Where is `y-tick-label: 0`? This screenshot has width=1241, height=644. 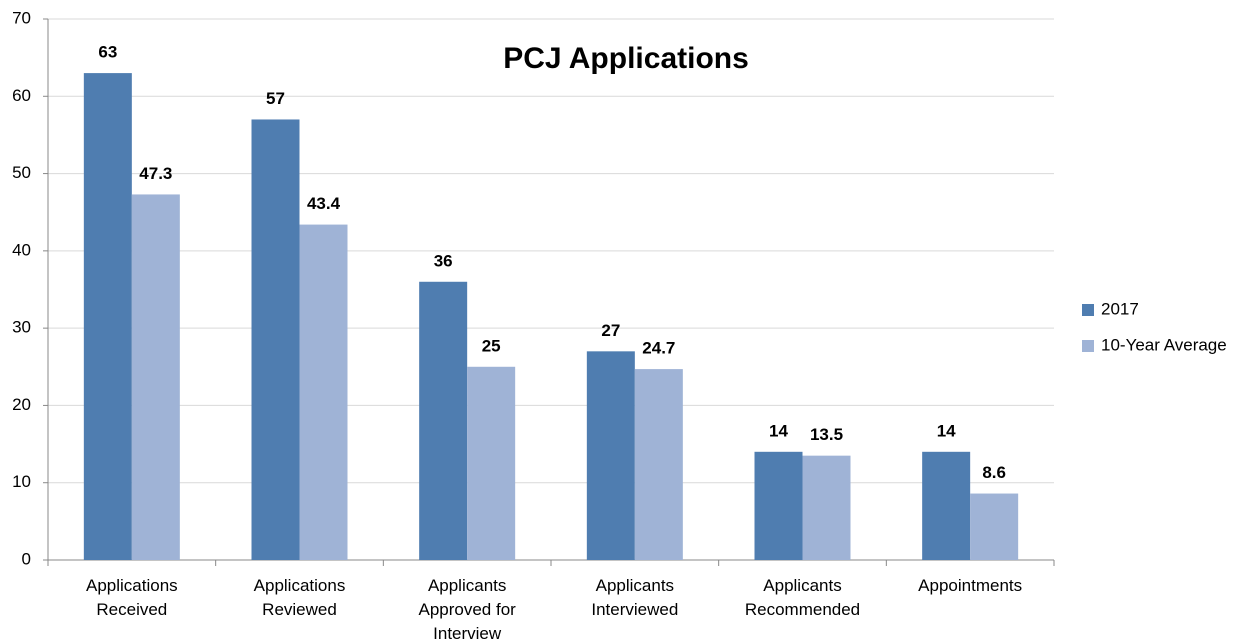
y-tick-label: 0 is located at coordinates (26, 558).